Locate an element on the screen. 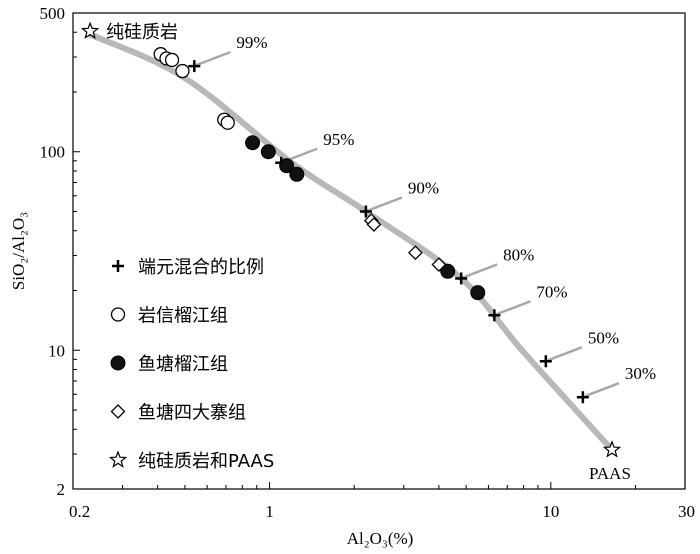 The height and width of the screenshot is (554, 700). legend-marker-circle-filled is located at coordinates (118, 363).